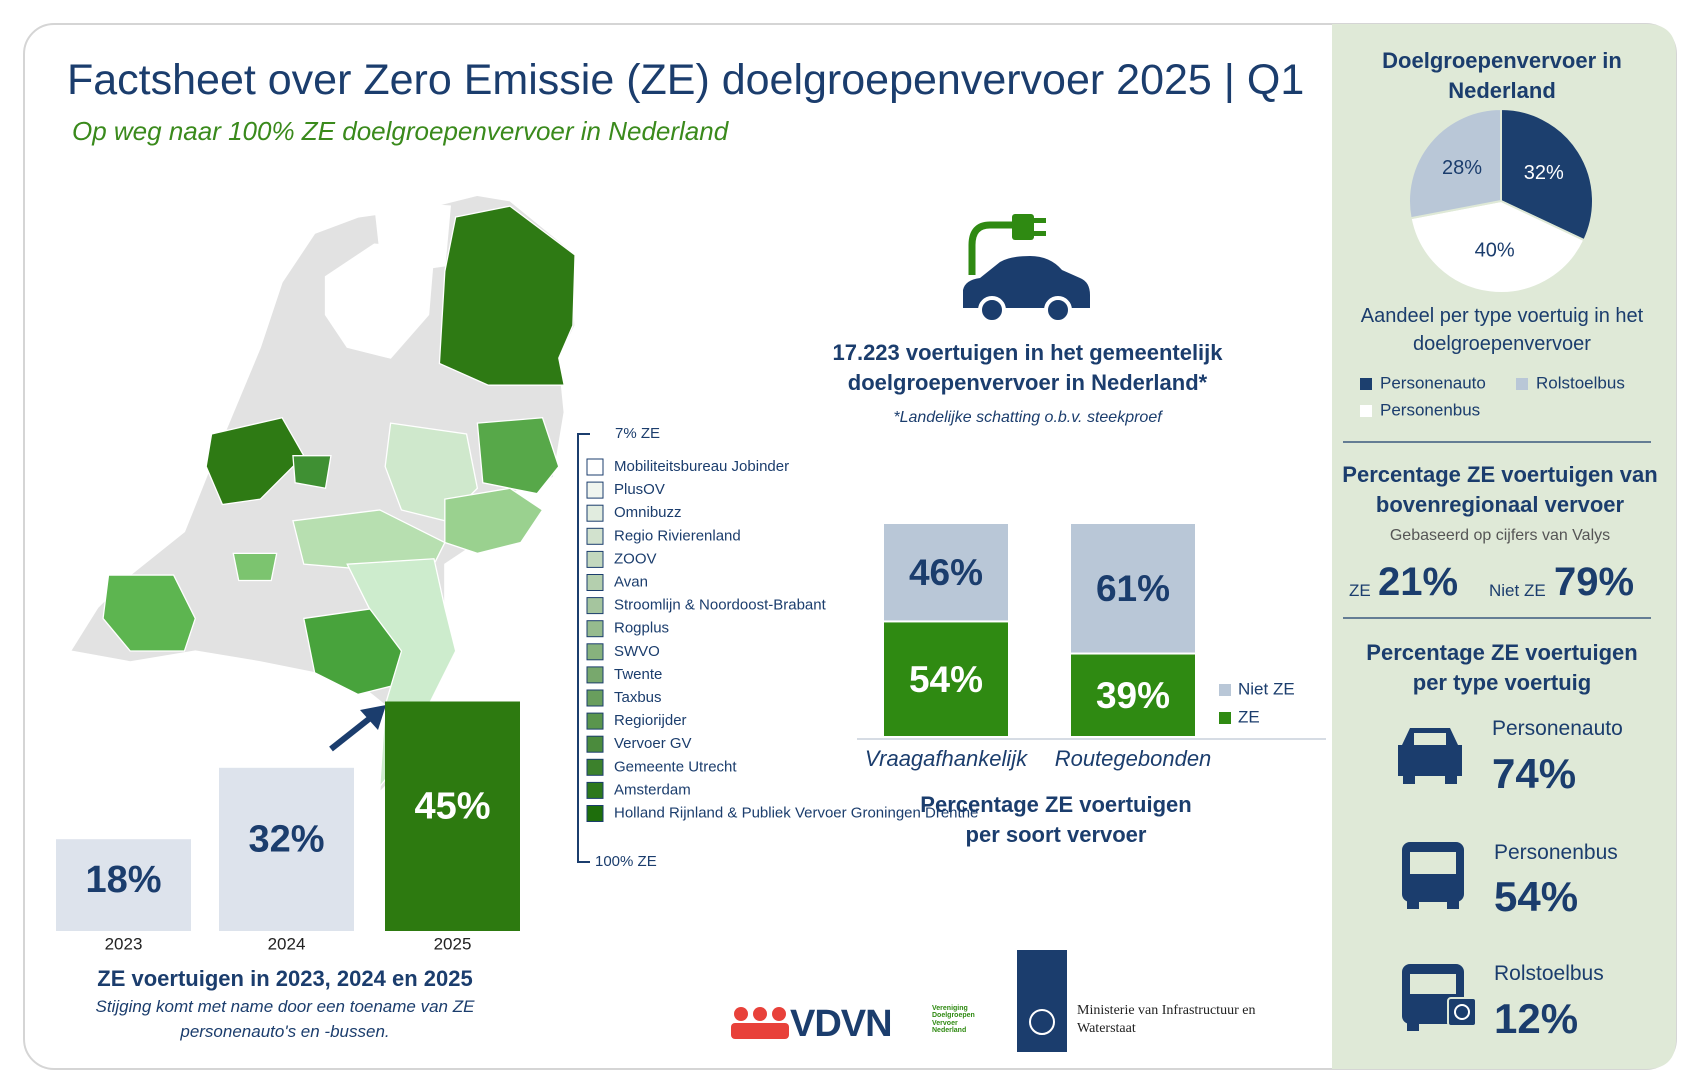 This screenshot has width=1698, height=1091. What do you see at coordinates (953, 1020) in the screenshot?
I see `vdvn-full: Vereniging Doelgroepen Vervoer Nederland` at bounding box center [953, 1020].